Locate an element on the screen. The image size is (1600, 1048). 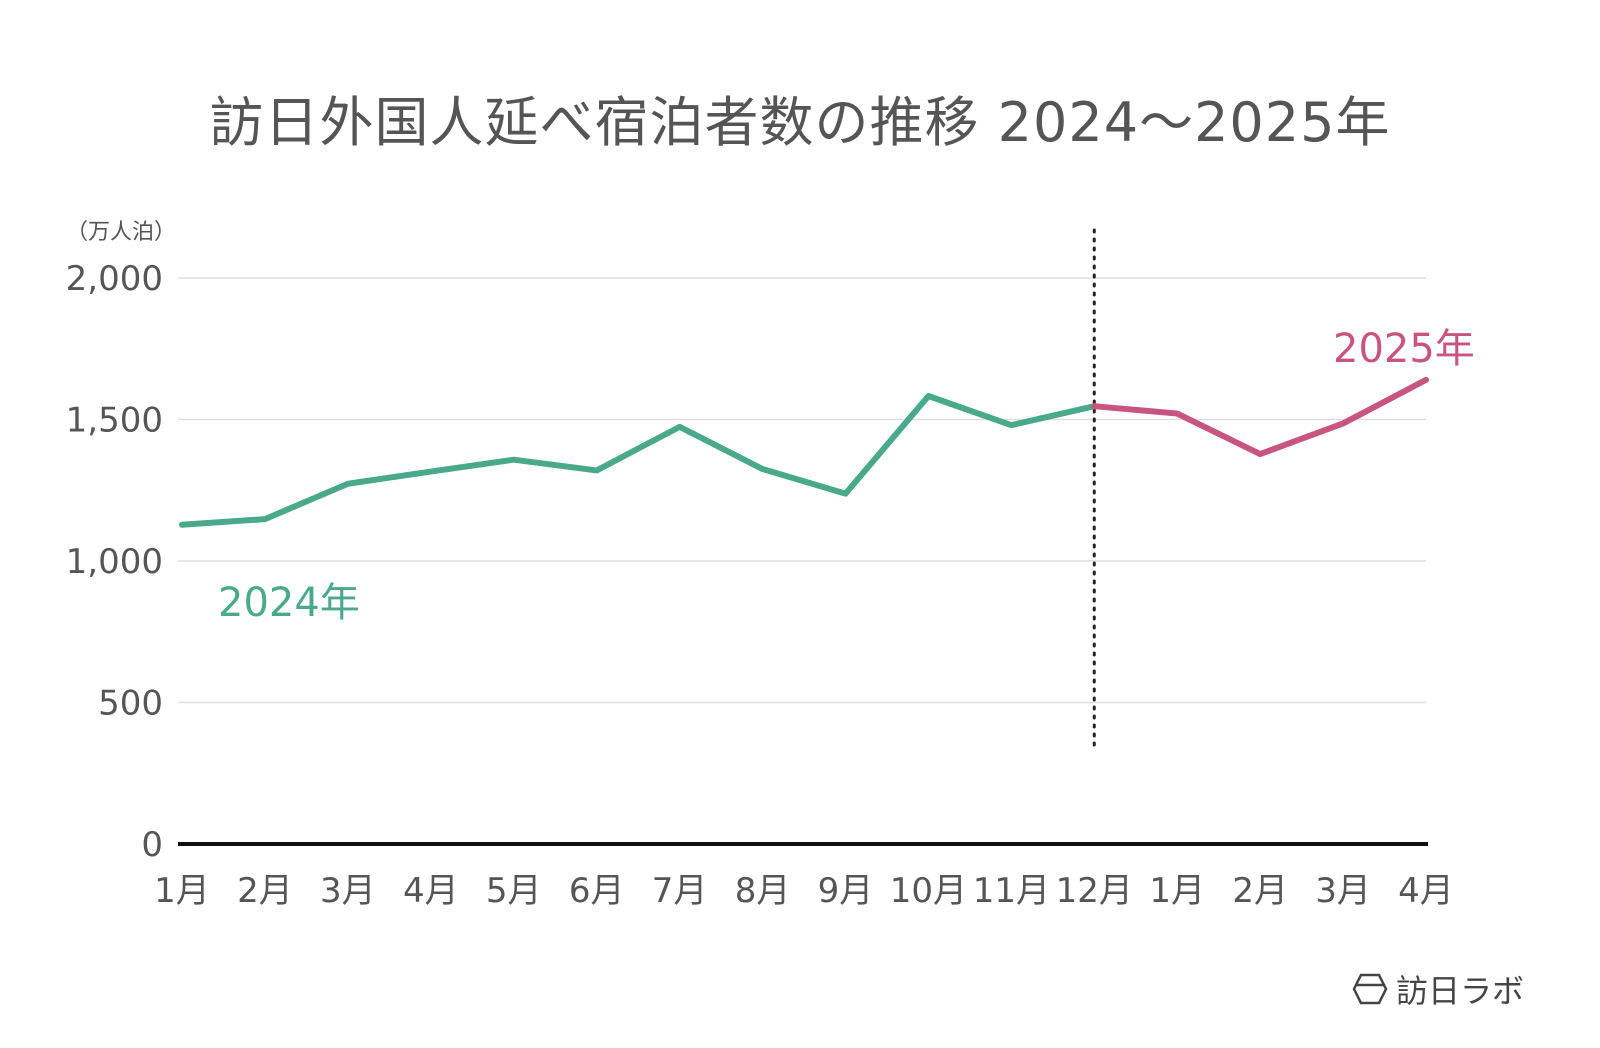
y-tick-label: 0 is located at coordinates (152, 845).